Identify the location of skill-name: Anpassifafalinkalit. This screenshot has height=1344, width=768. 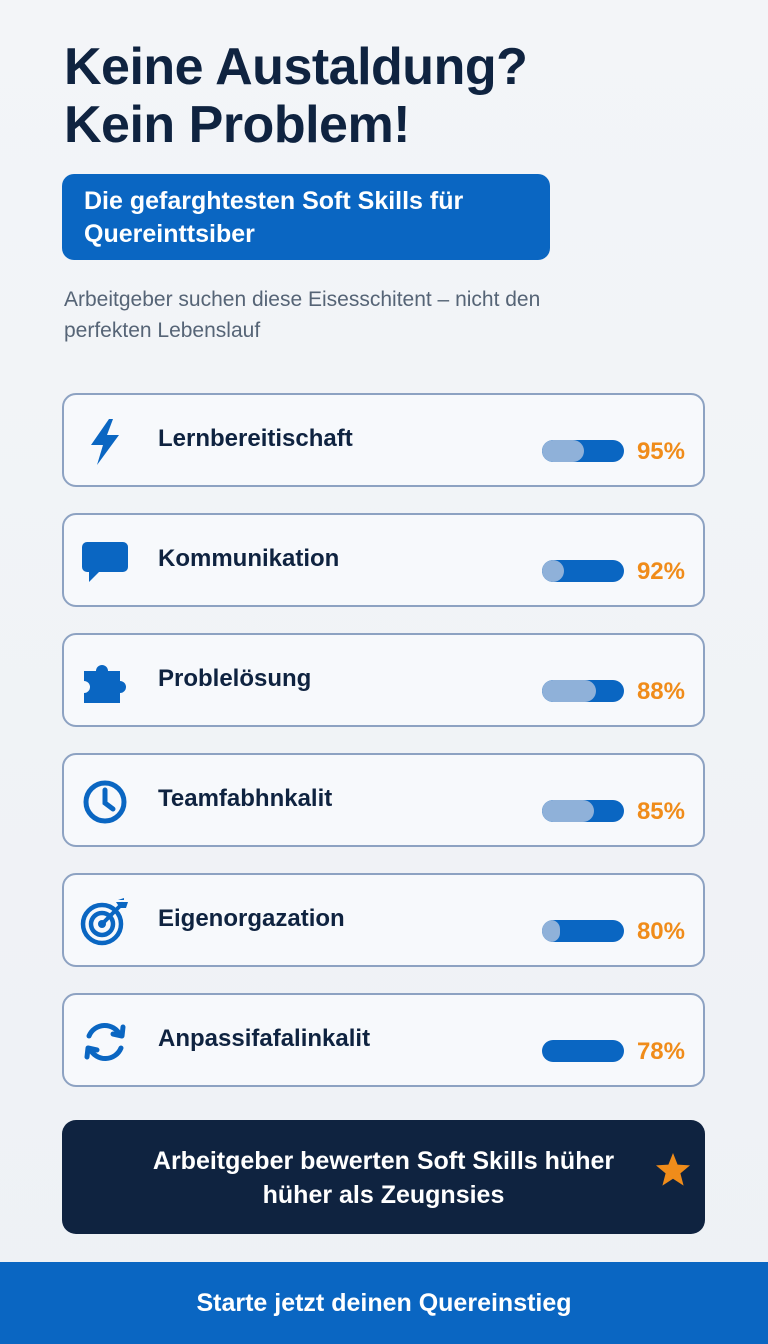
(264, 1038).